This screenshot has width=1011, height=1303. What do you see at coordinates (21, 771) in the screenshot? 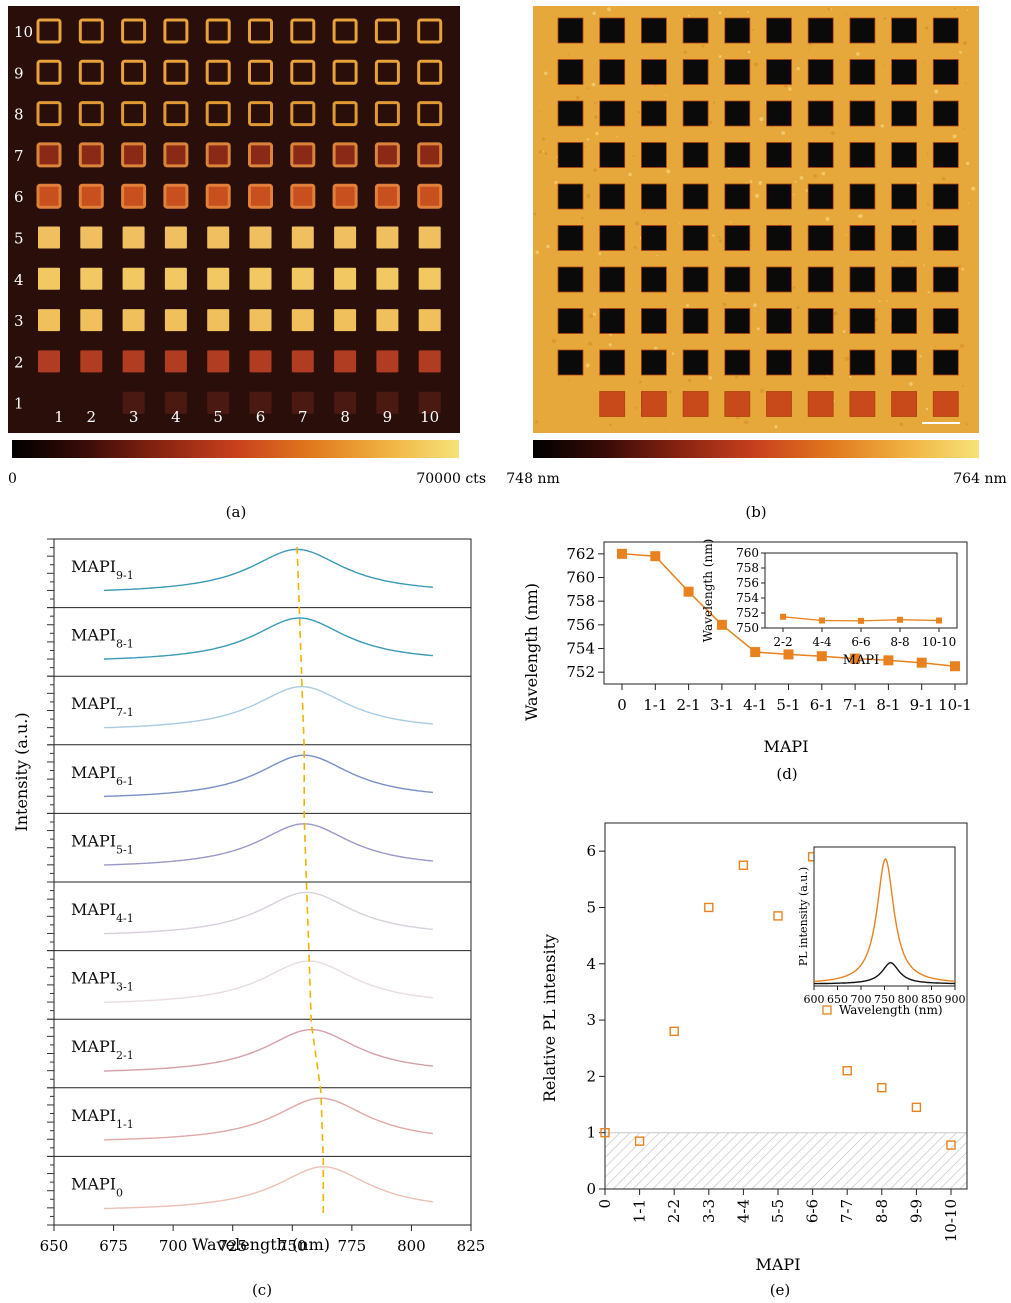
I see `panel-c-ylabel: Intensity (a.u.)` at bounding box center [21, 771].